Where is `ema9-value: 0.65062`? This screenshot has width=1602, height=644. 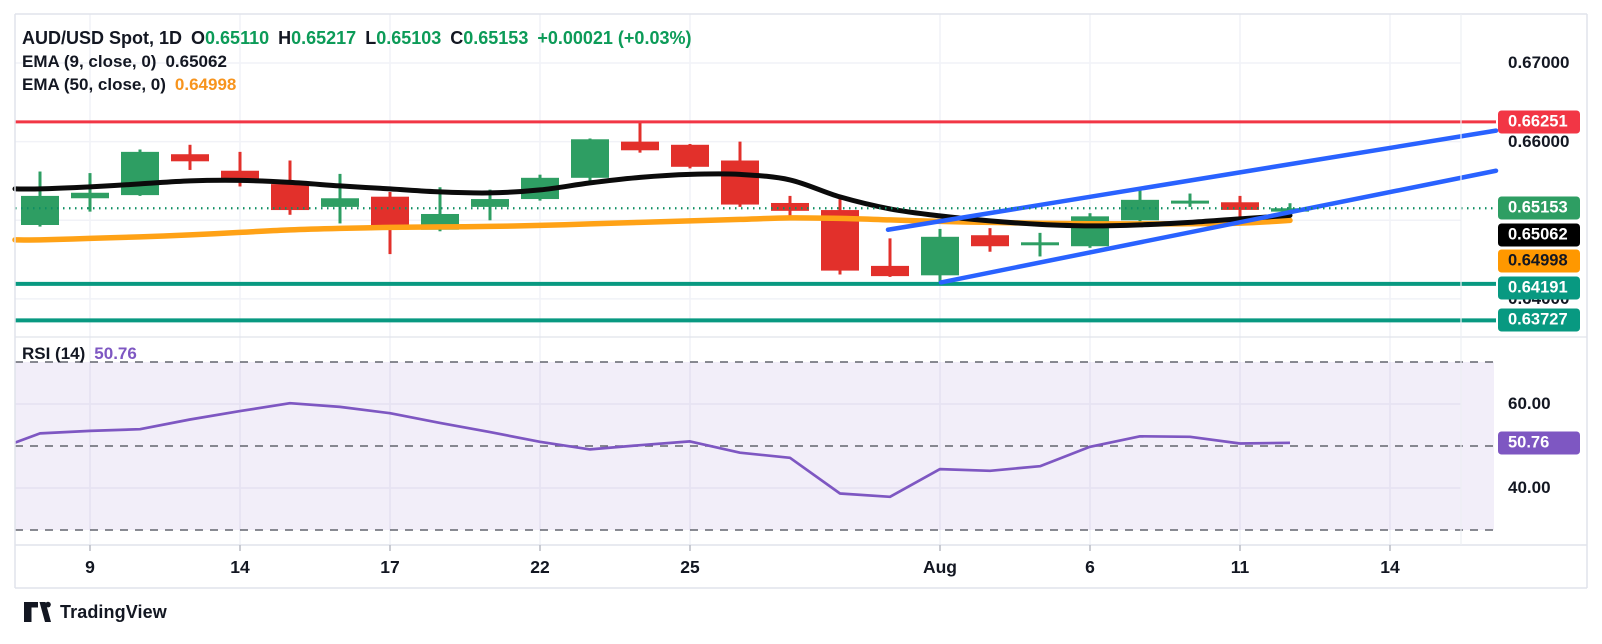
ema9-value: 0.65062 is located at coordinates (196, 61).